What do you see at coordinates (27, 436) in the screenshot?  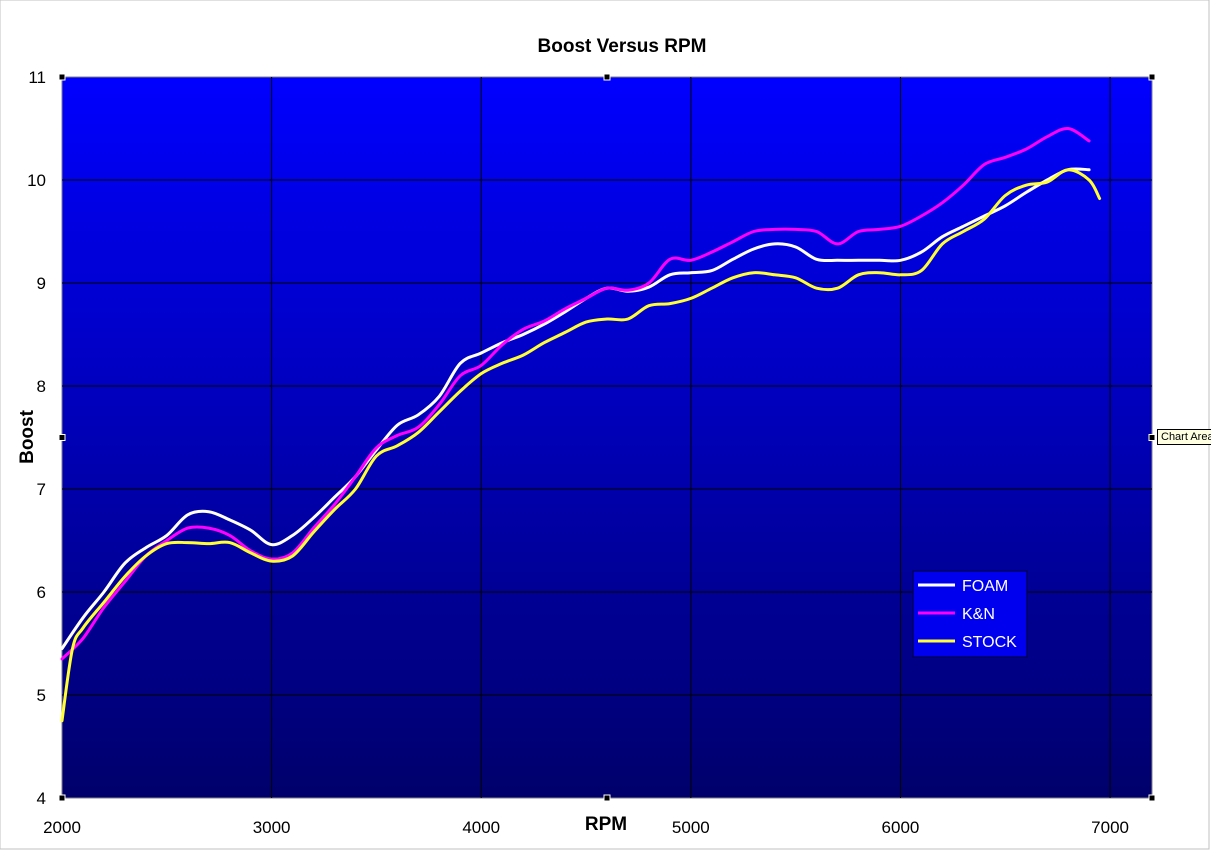 I see `y-axis-label: Boost` at bounding box center [27, 436].